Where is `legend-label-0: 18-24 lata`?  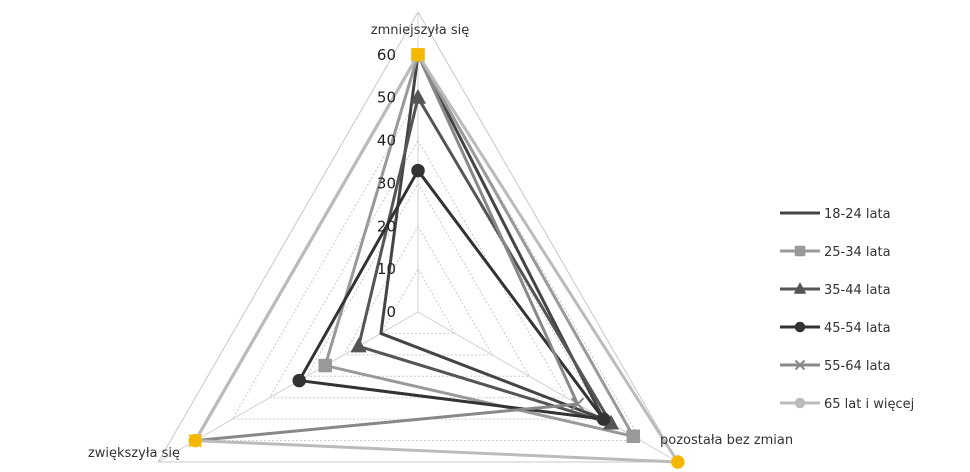 legend-label-0: 18-24 lata is located at coordinates (857, 214).